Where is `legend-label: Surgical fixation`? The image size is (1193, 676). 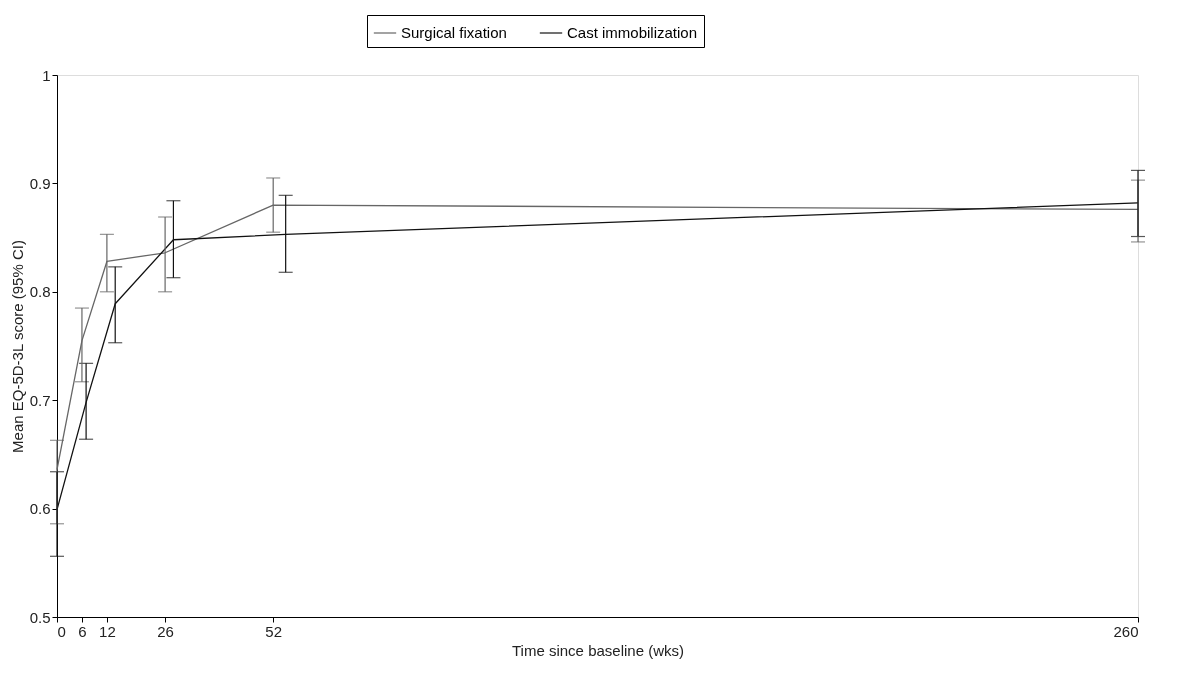 legend-label: Surgical fixation is located at coordinates (454, 32).